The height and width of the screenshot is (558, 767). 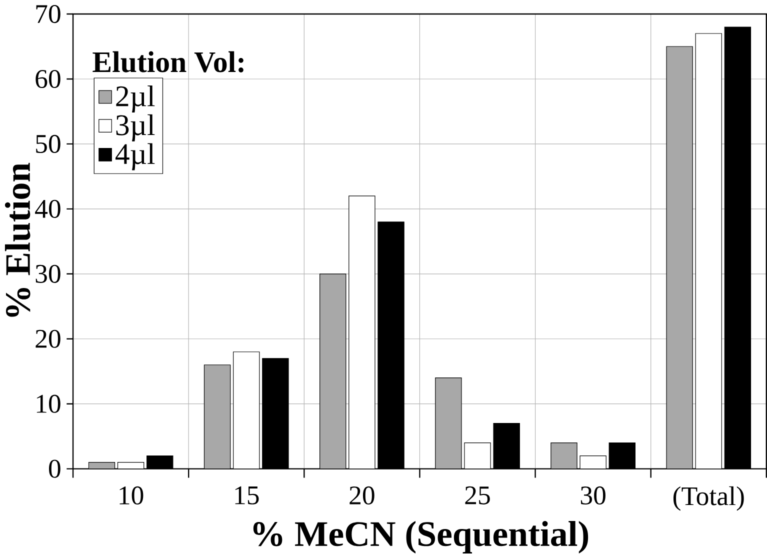 What do you see at coordinates (135, 128) in the screenshot?
I see `legend-label: 3µl` at bounding box center [135, 128].